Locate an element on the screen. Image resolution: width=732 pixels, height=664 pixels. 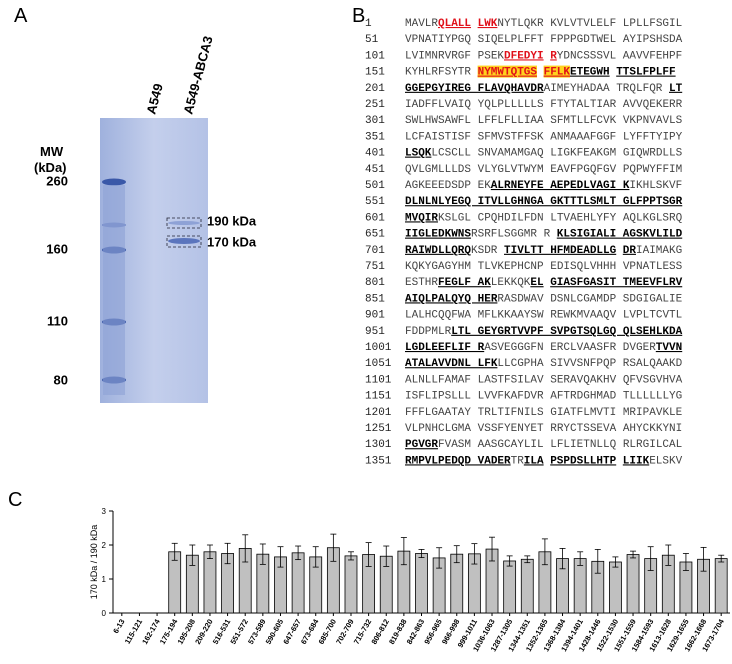
band-label: 190 kDa is located at coordinates (232, 220).